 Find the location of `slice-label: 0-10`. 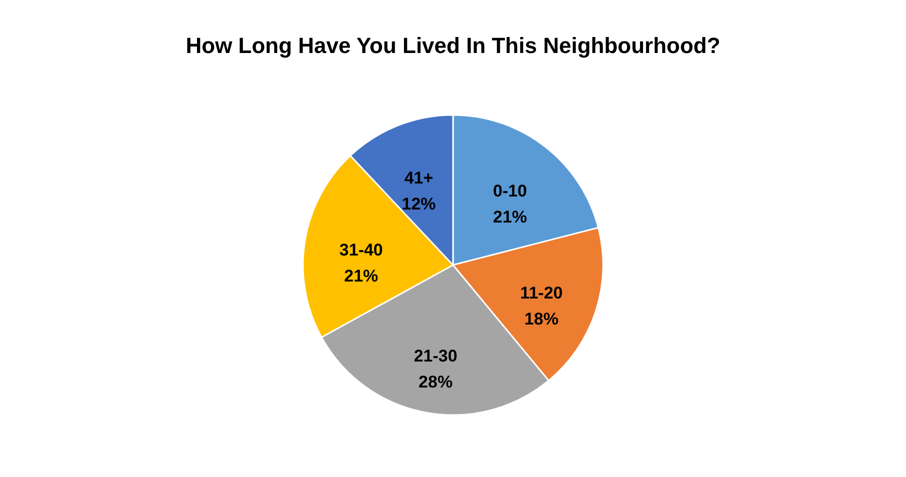

slice-label: 0-10 is located at coordinates (510, 191).